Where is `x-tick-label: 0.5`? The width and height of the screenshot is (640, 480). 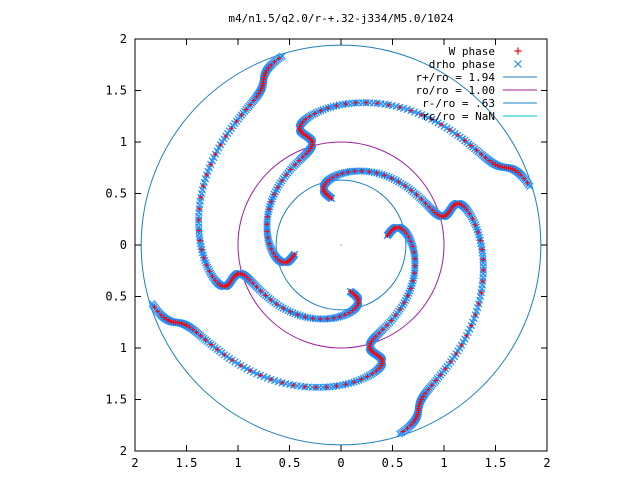 x-tick-label: 0.5 is located at coordinates (290, 463).